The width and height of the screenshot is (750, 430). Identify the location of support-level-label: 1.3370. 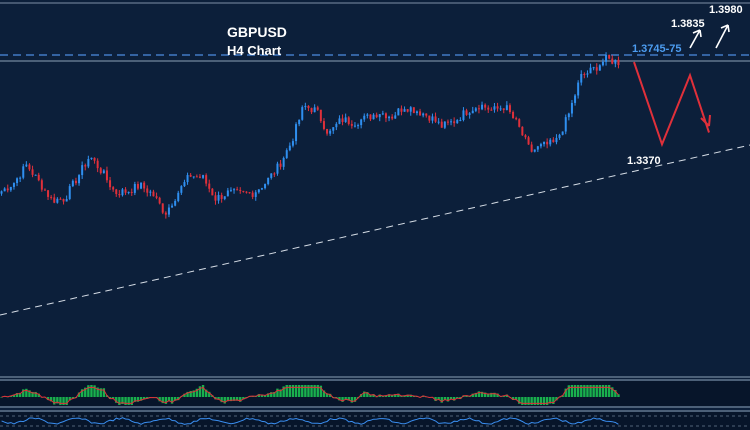
(644, 161).